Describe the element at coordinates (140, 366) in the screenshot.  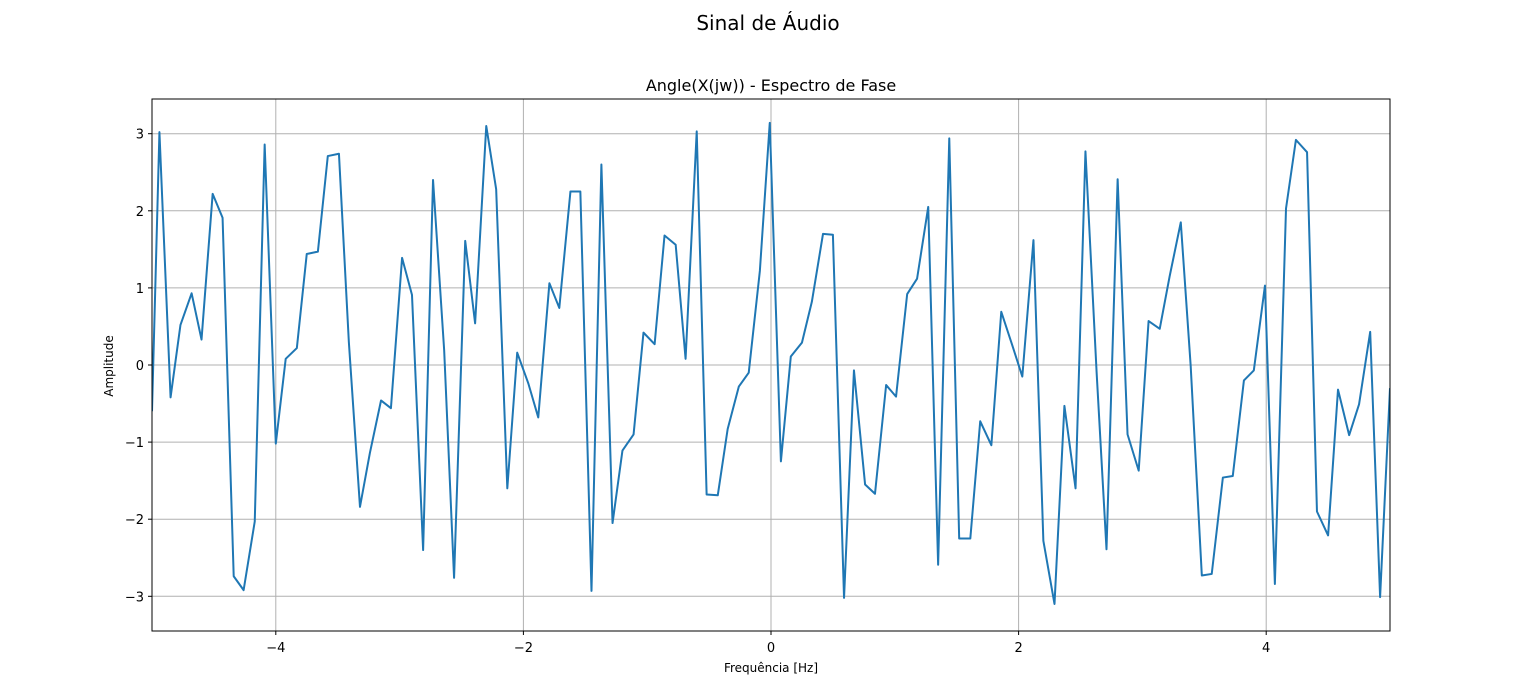
I see `y-tick-label: 0` at that location.